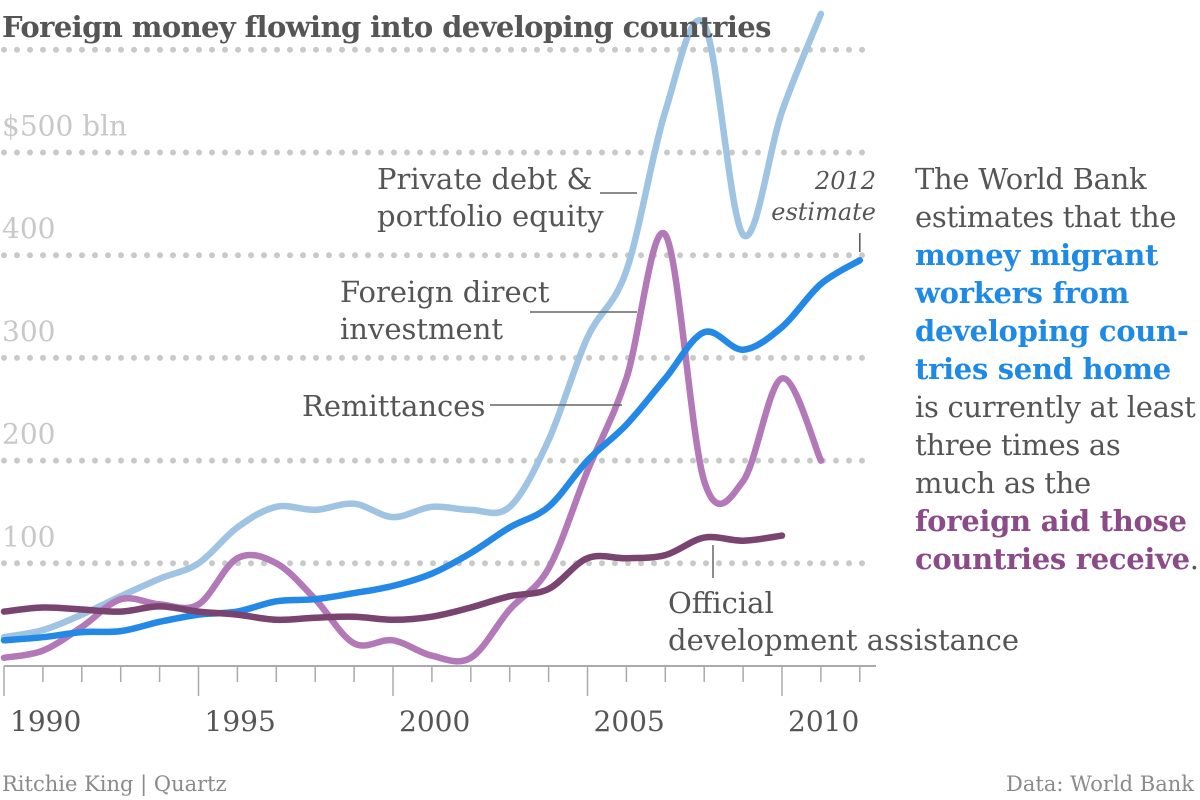 The image size is (1200, 800). Describe the element at coordinates (240, 721) in the screenshot. I see `x-tick-label-1995: 1995` at that location.